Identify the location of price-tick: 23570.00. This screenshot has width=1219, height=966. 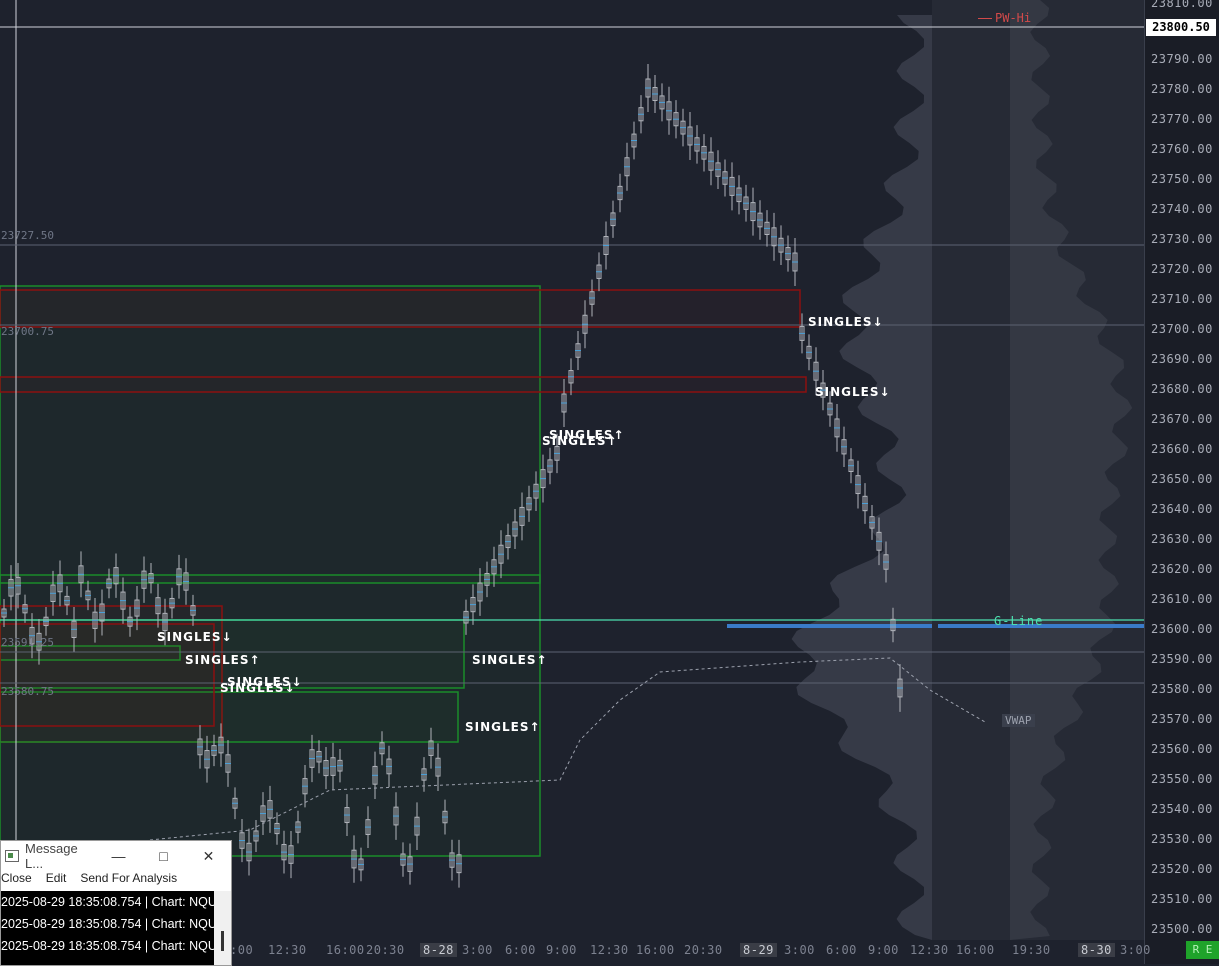
(1182, 719).